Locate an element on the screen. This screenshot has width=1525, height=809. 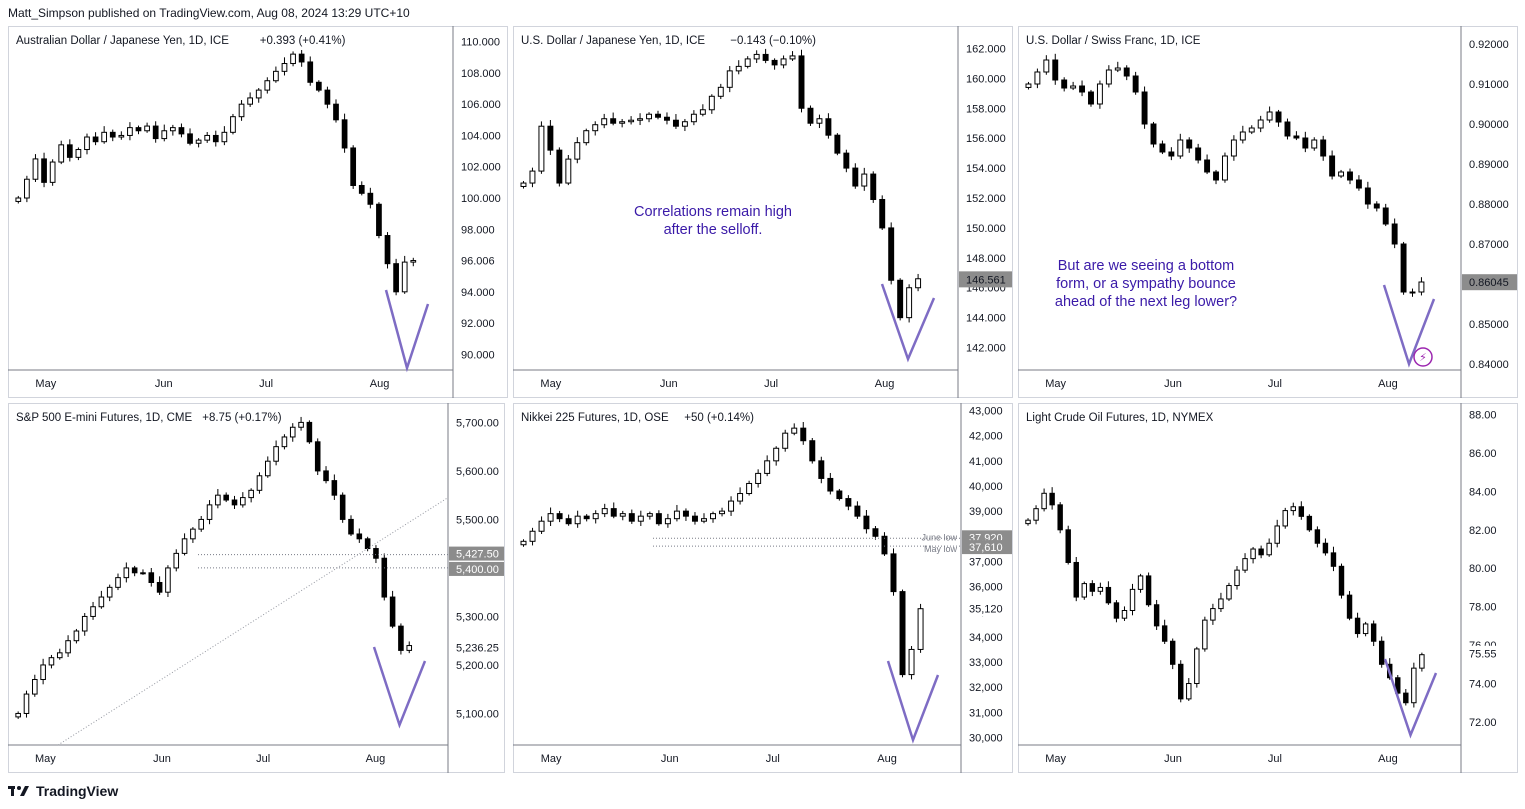
y-tick-label: 32,000 is located at coordinates (986, 688).